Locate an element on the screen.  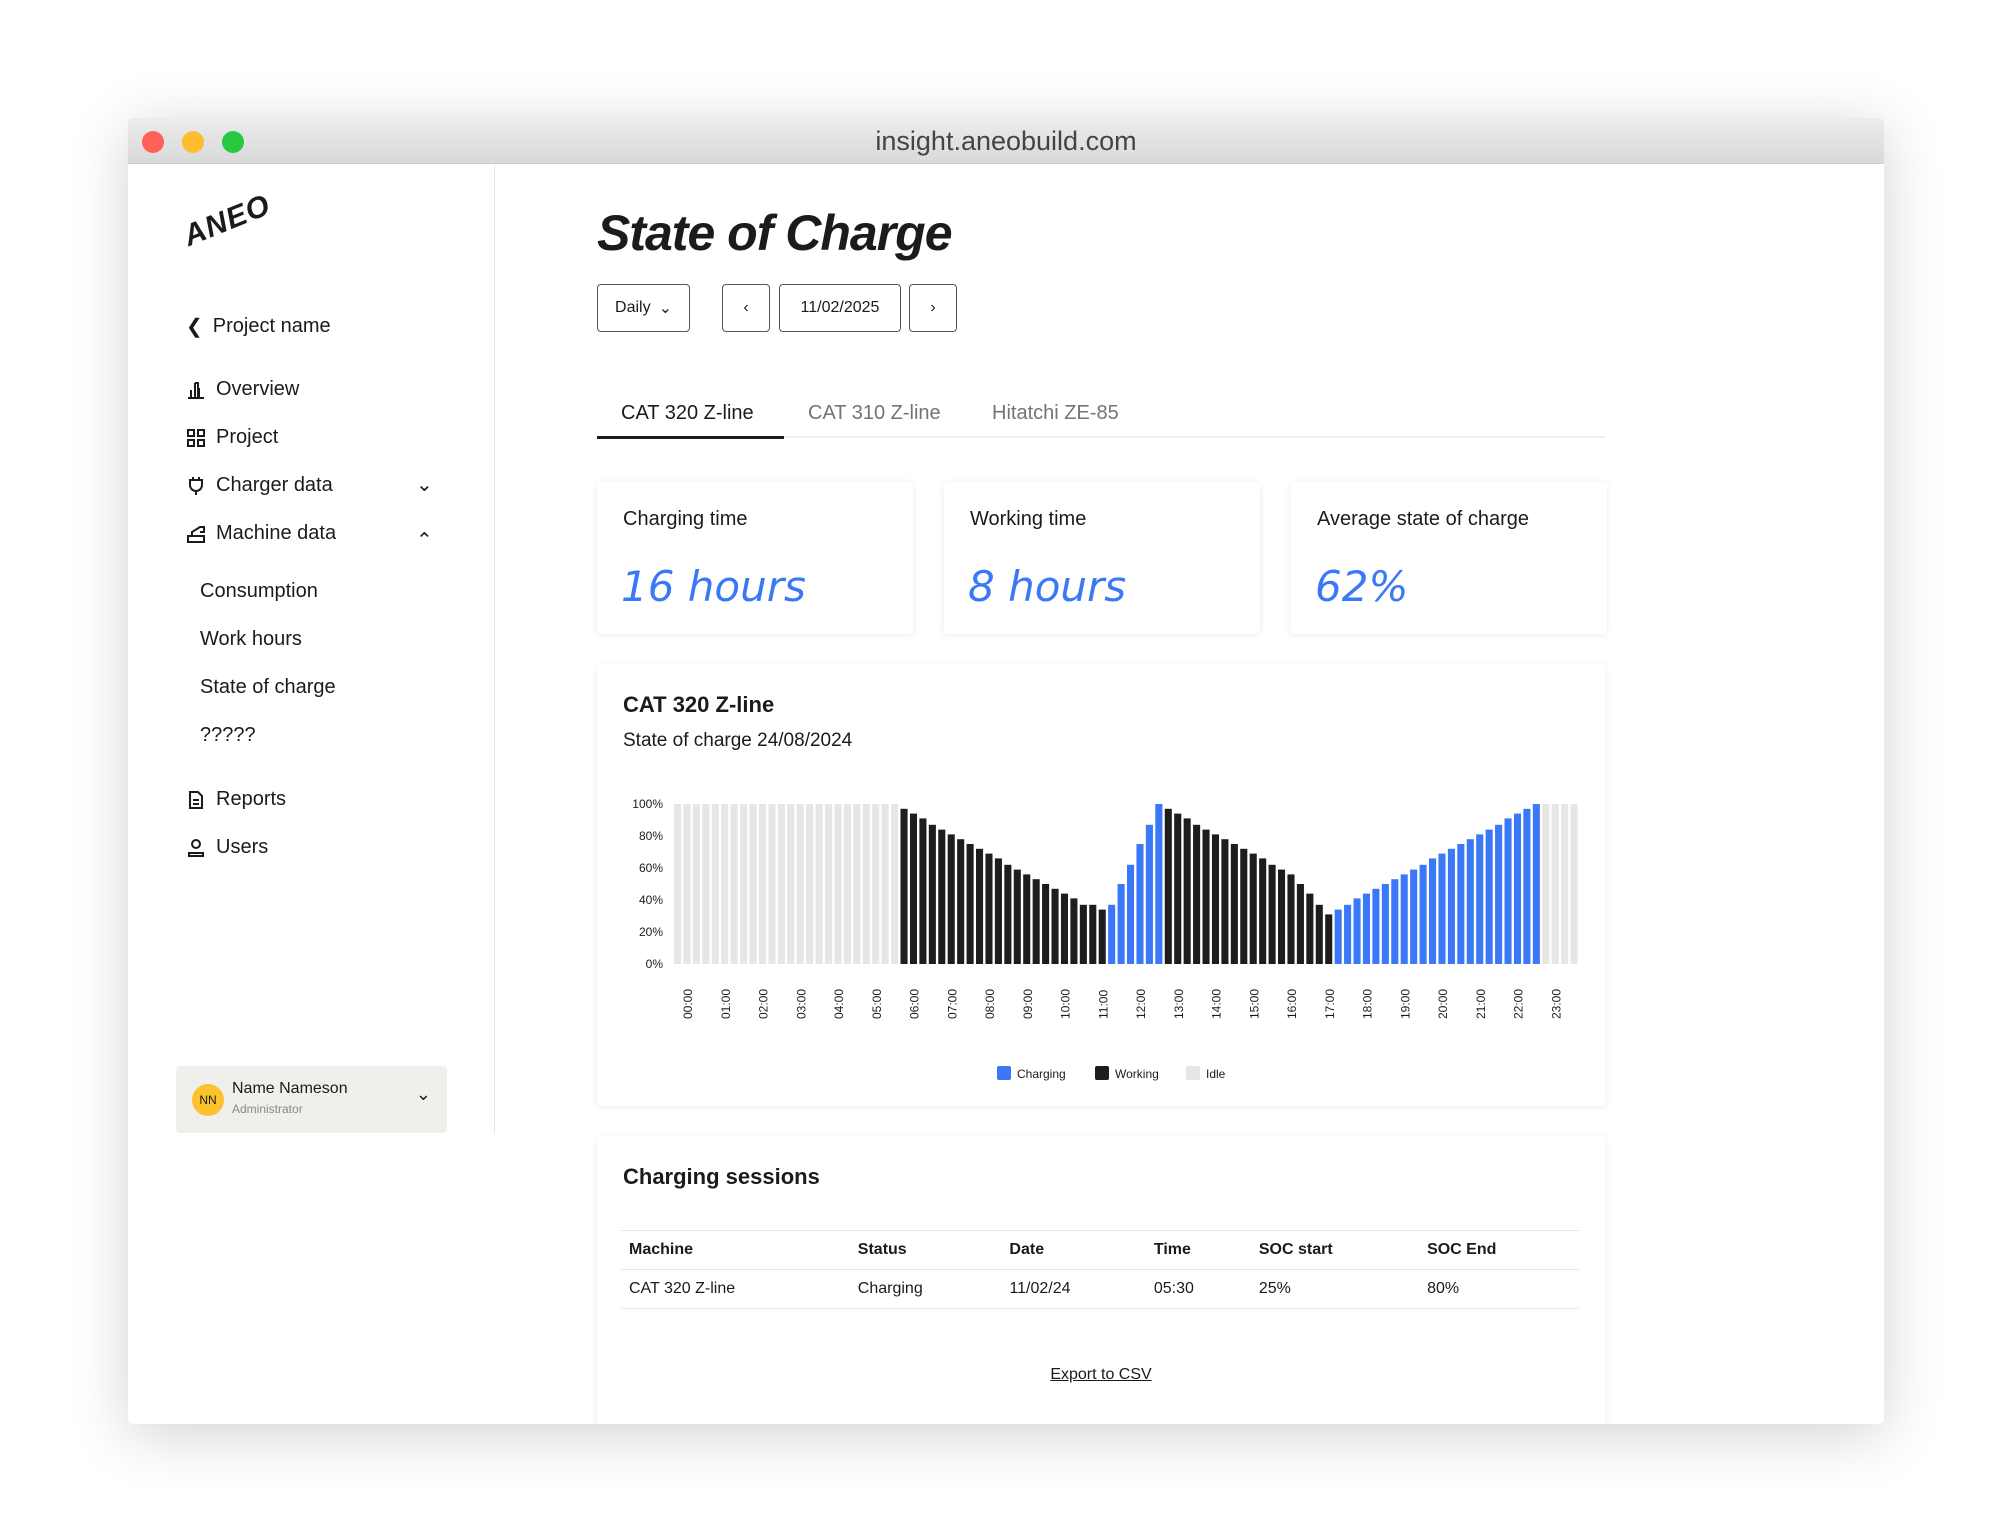
col-soc-start: SOC start is located at coordinates (1335, 1250).